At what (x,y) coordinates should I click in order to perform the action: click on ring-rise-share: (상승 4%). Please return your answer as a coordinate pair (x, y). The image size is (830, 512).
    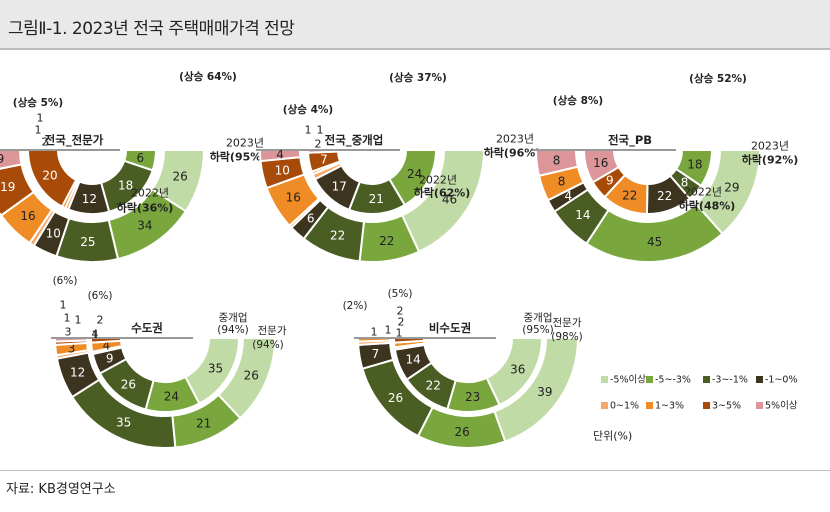
    Looking at the image, I should click on (308, 109).